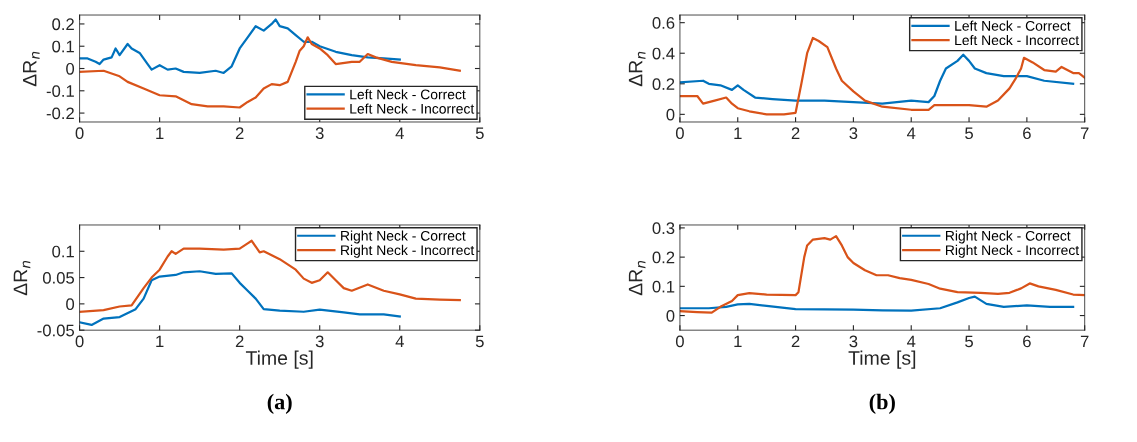 The image size is (1137, 442). I want to click on y-tick-label: 0.6, so click(663, 23).